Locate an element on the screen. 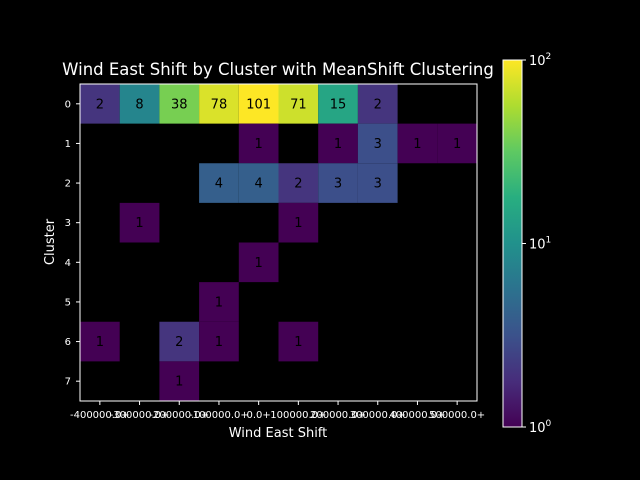  x-tick-label: 100000.0+ is located at coordinates (298, 415).